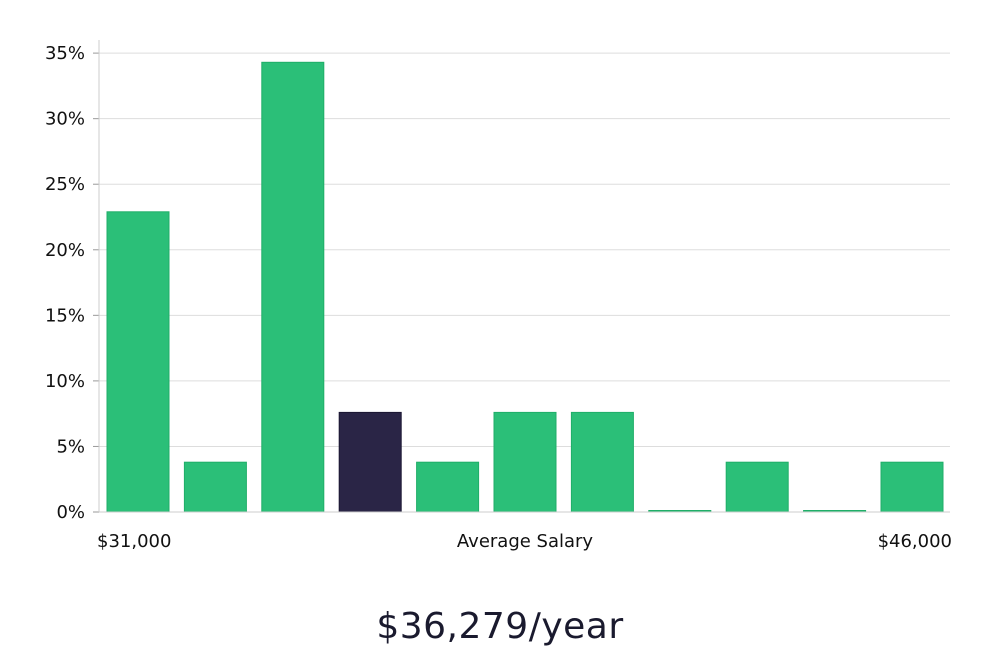 This screenshot has height=660, width=1000. Describe the element at coordinates (65, 53) in the screenshot. I see `y-tick-label: 35%` at that location.